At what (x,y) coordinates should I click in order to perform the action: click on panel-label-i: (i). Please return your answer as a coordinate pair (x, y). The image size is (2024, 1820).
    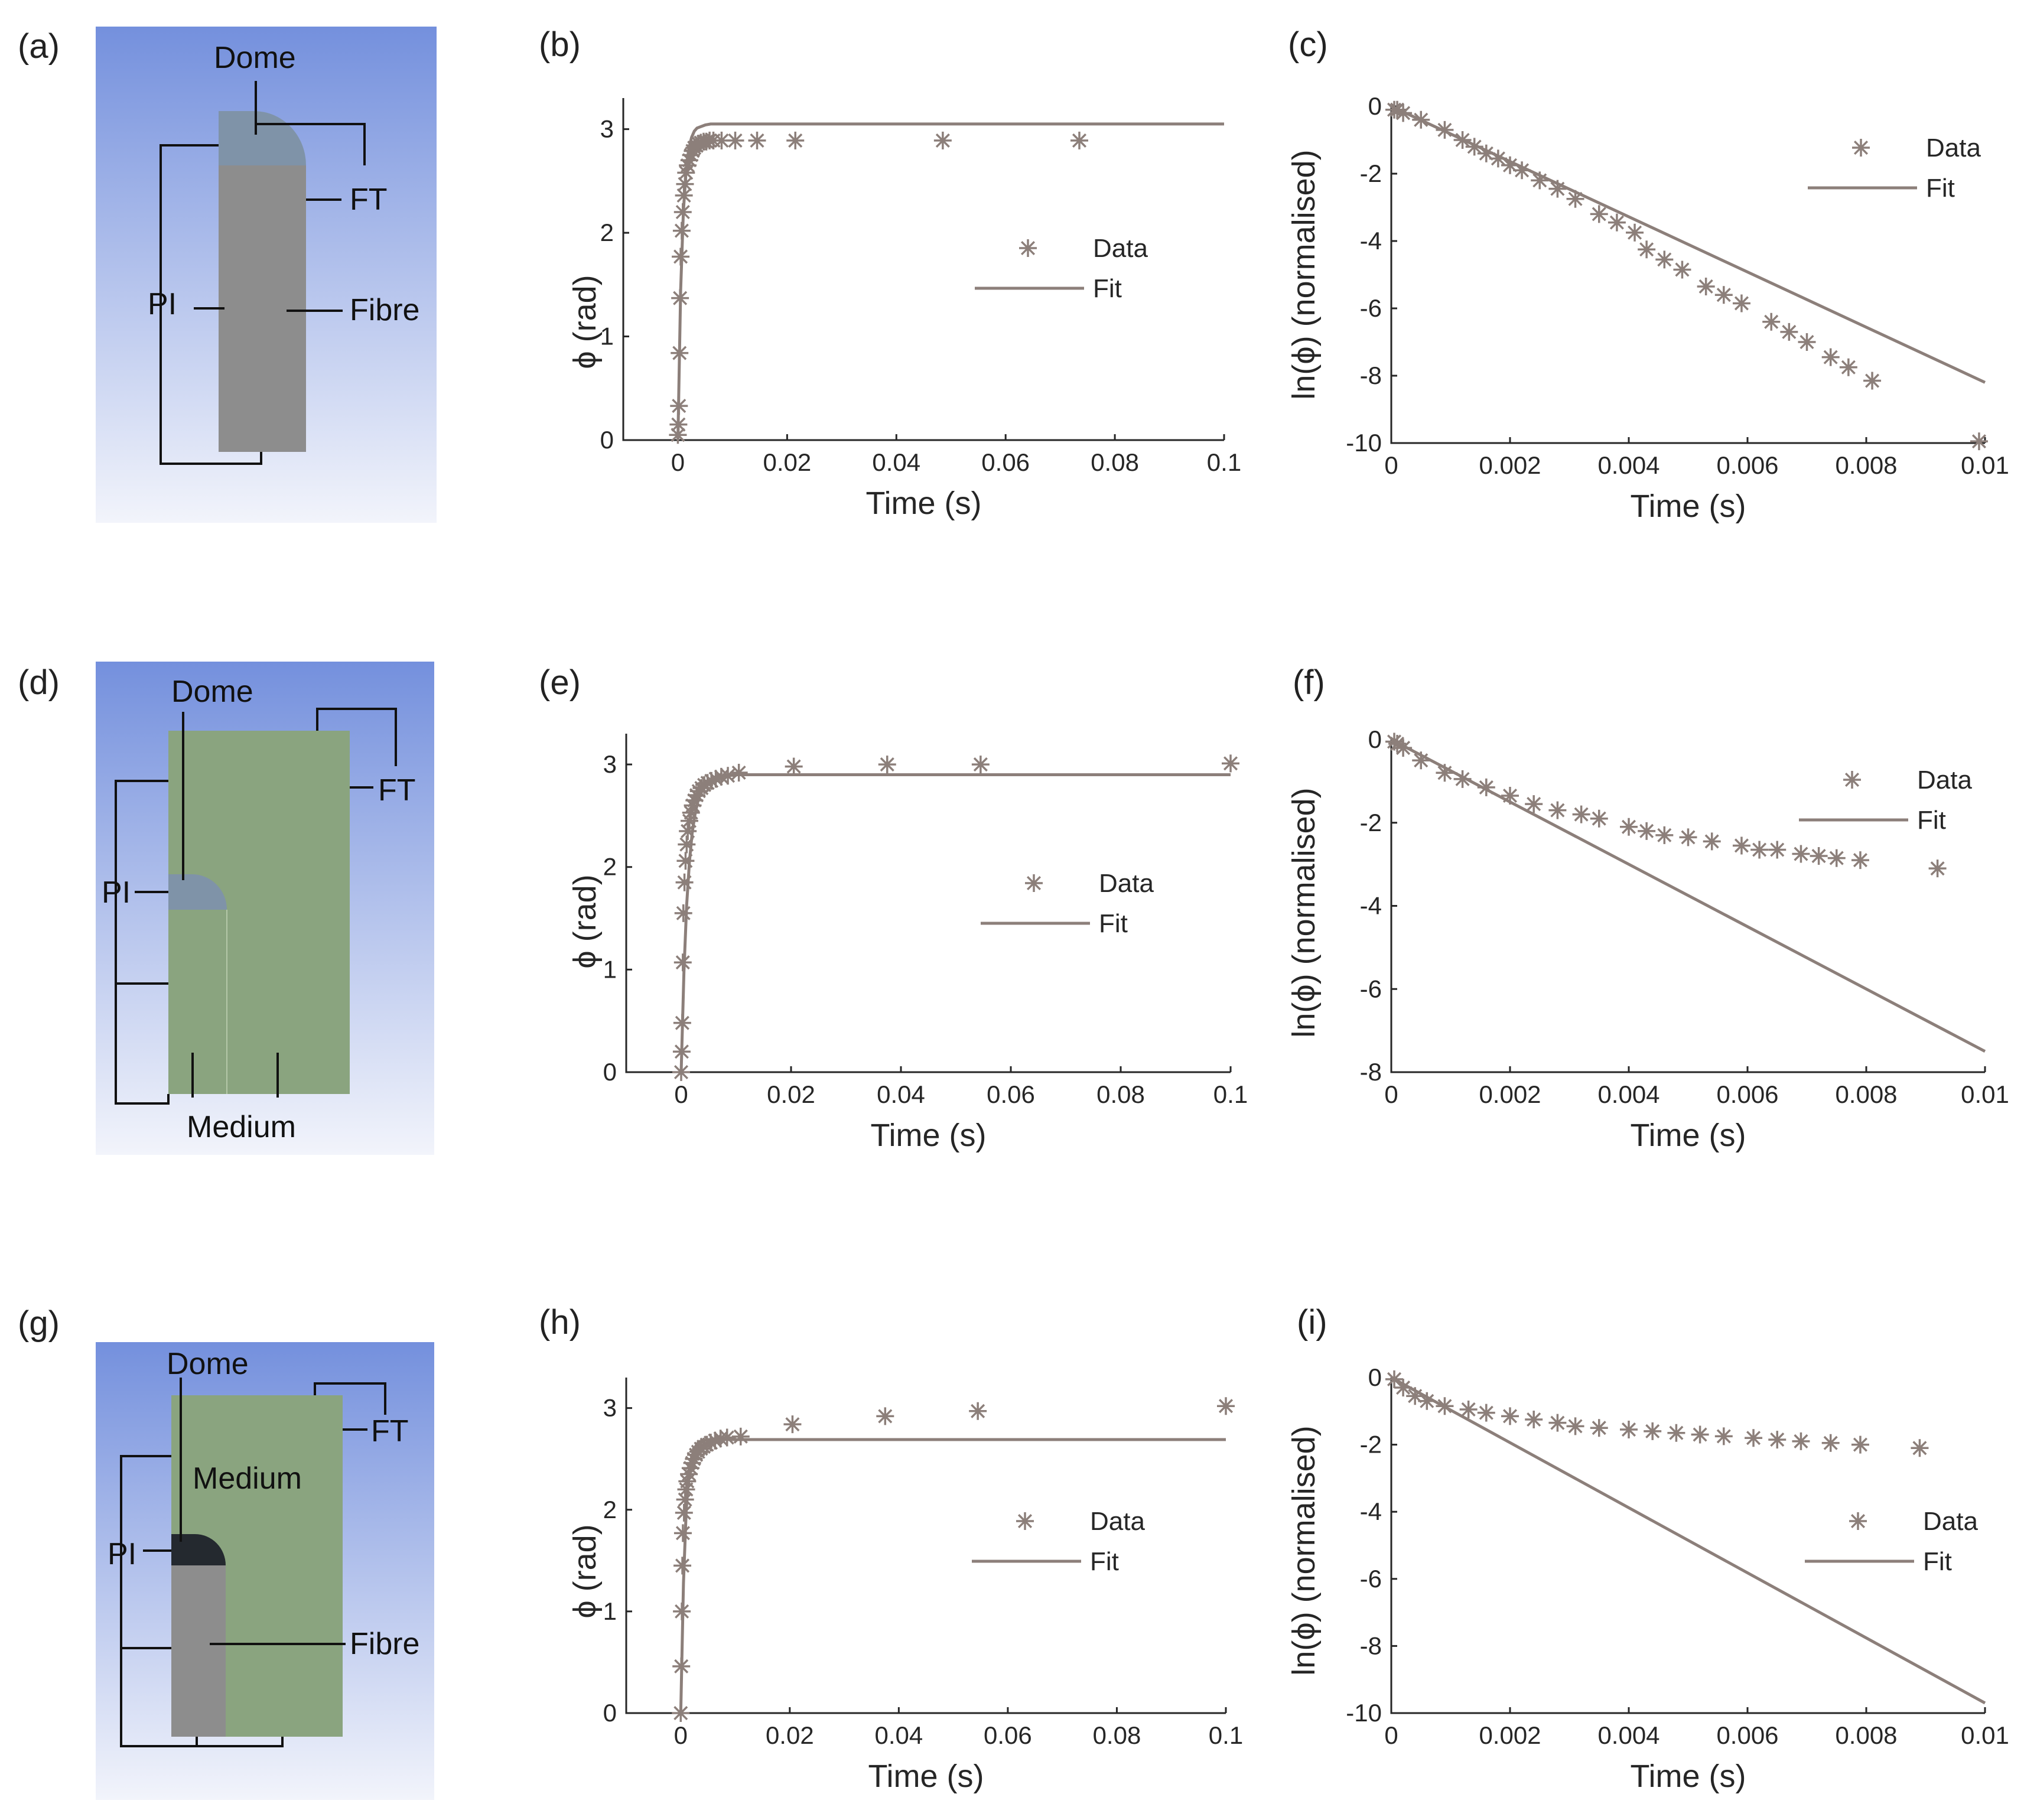
    Looking at the image, I should click on (1312, 1322).